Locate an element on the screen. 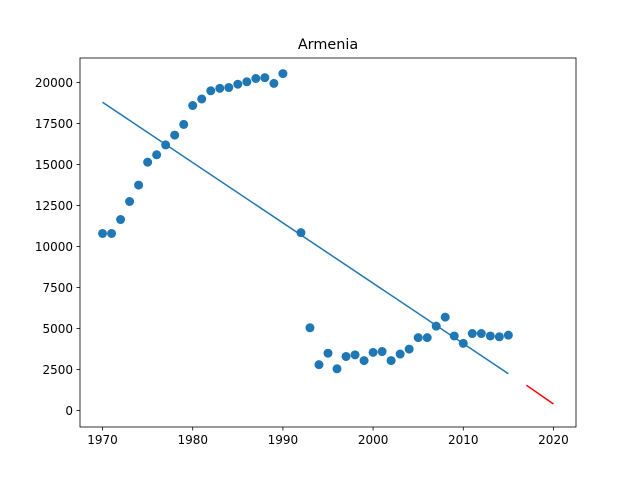  x-axis: 1970 1980 1990 2000 2010 2020 is located at coordinates (328, 437).